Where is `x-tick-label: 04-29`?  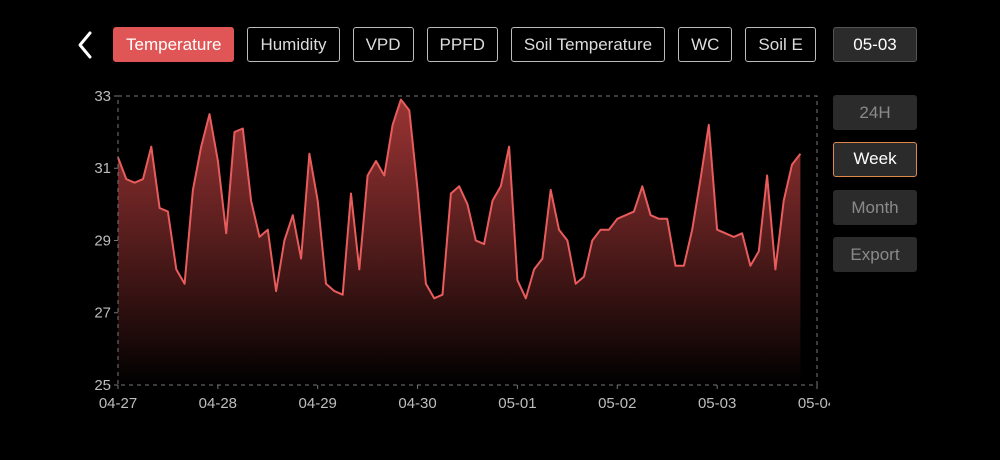 x-tick-label: 04-29 is located at coordinates (318, 403).